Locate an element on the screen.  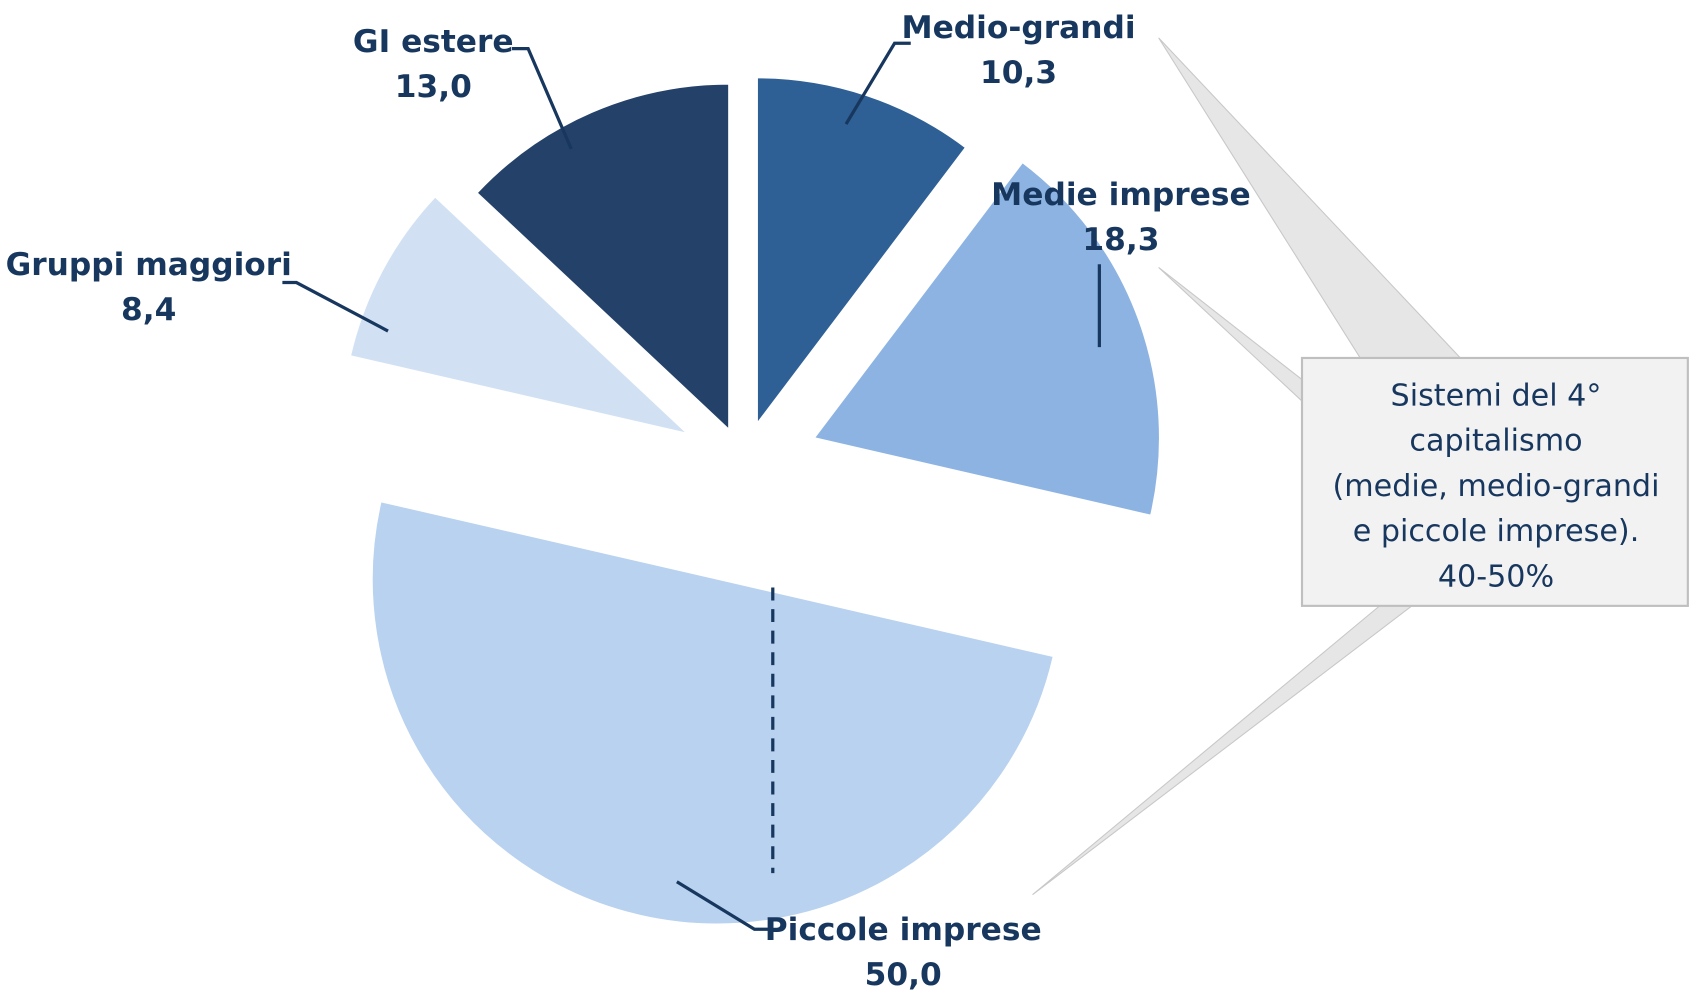
callout-box is located at coordinates (1494, 481).